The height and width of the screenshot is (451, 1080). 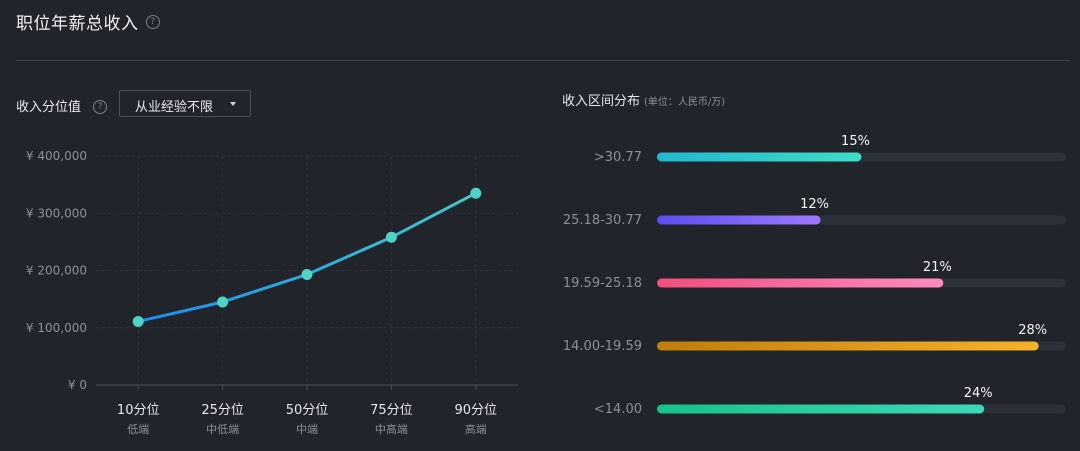 What do you see at coordinates (855, 141) in the screenshot?
I see `bar-value-label: 15%` at bounding box center [855, 141].